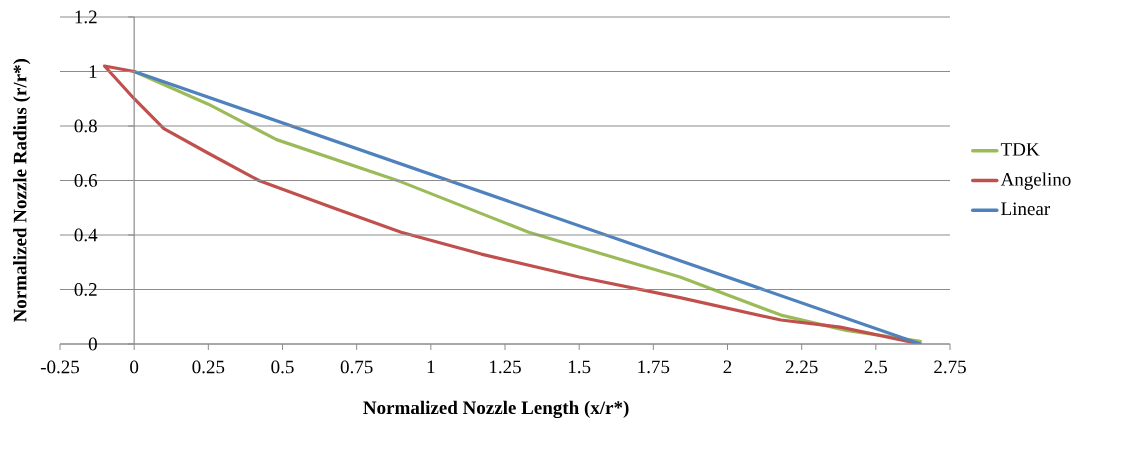 This screenshot has height=451, width=1135. Describe the element at coordinates (86, 235) in the screenshot. I see `y-tick-label: 0.4` at that location.